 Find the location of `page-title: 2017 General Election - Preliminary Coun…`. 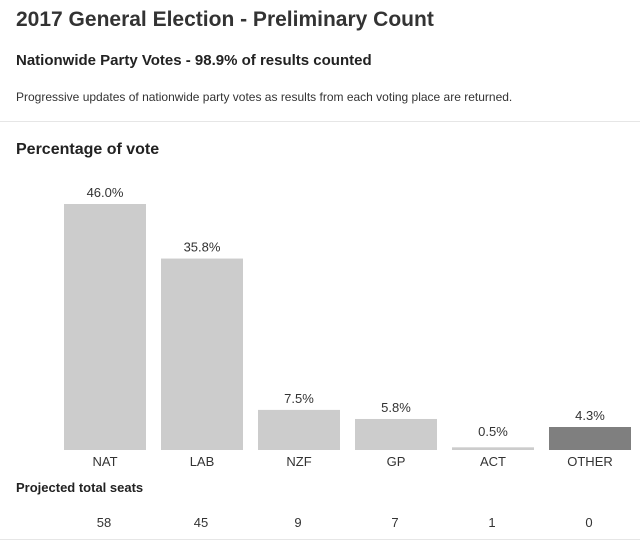

page-title: 2017 General Election - Preliminary Coun… is located at coordinates (225, 19).